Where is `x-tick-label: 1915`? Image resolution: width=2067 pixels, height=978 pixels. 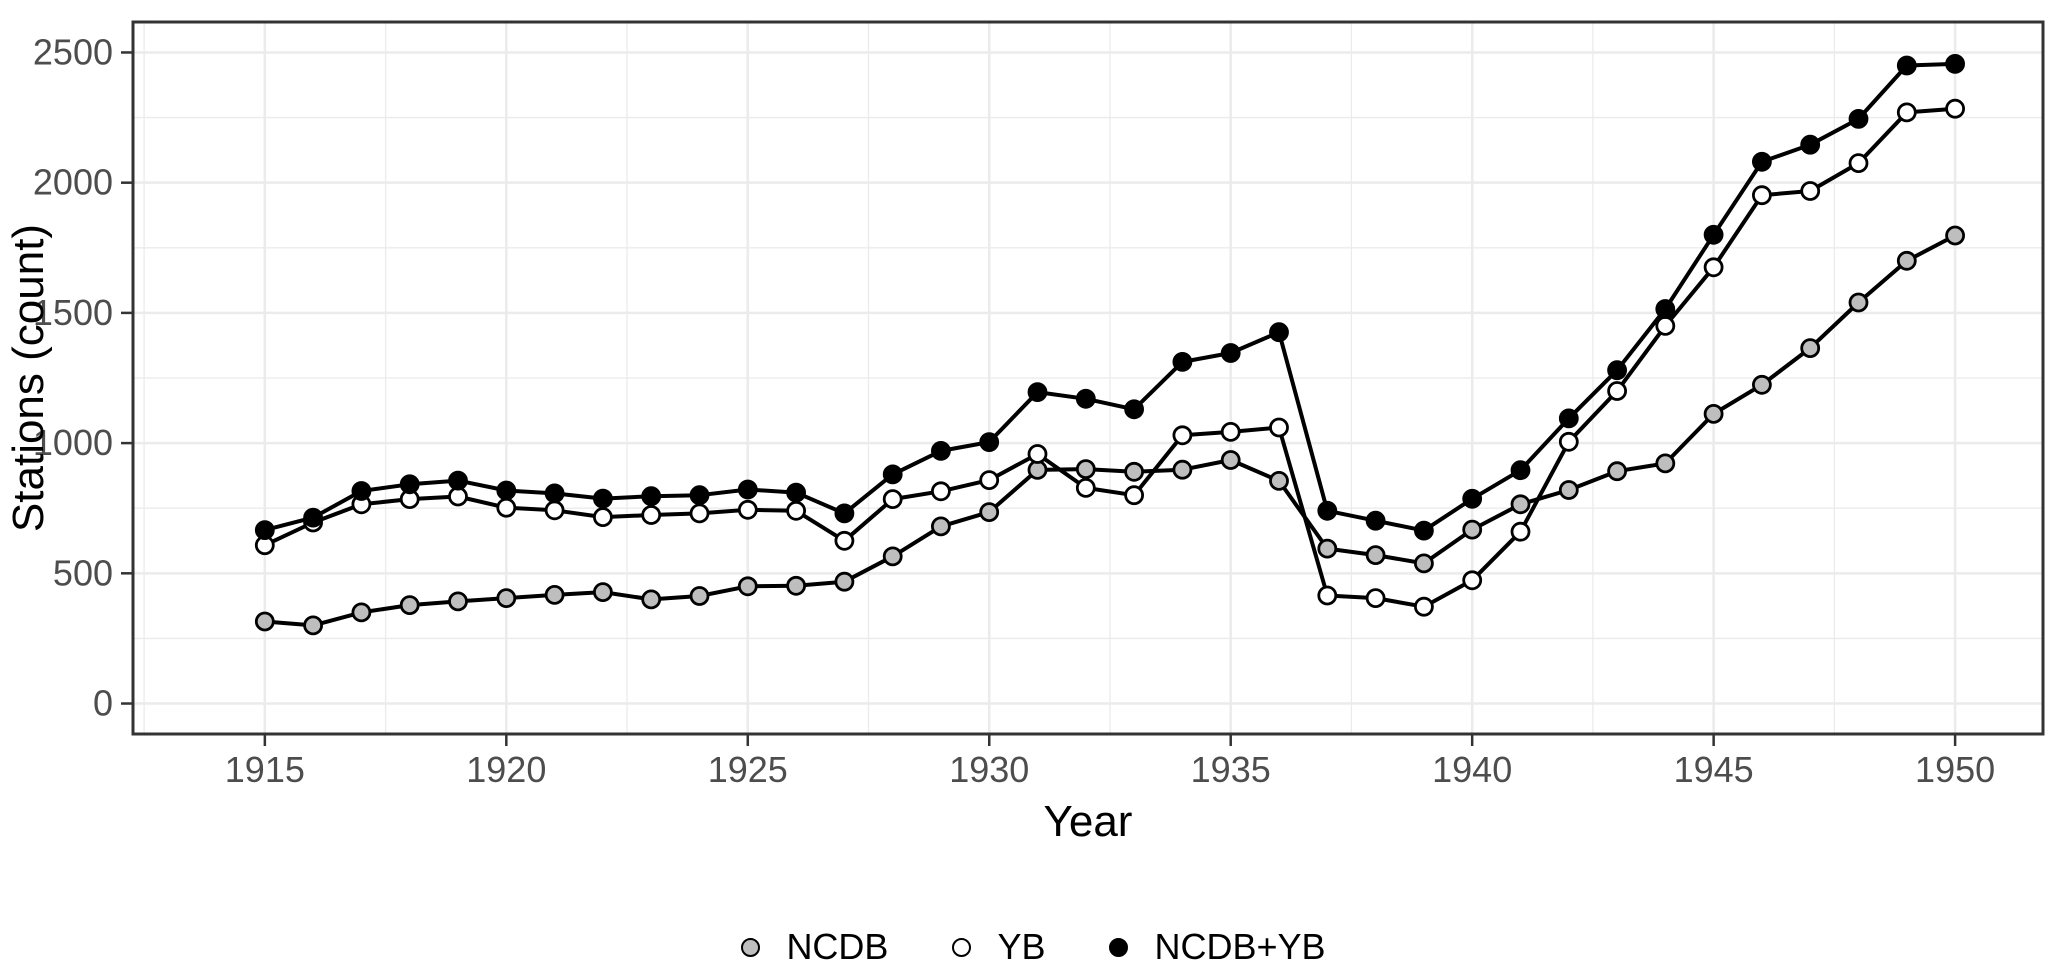
x-tick-label: 1915 is located at coordinates (265, 769).